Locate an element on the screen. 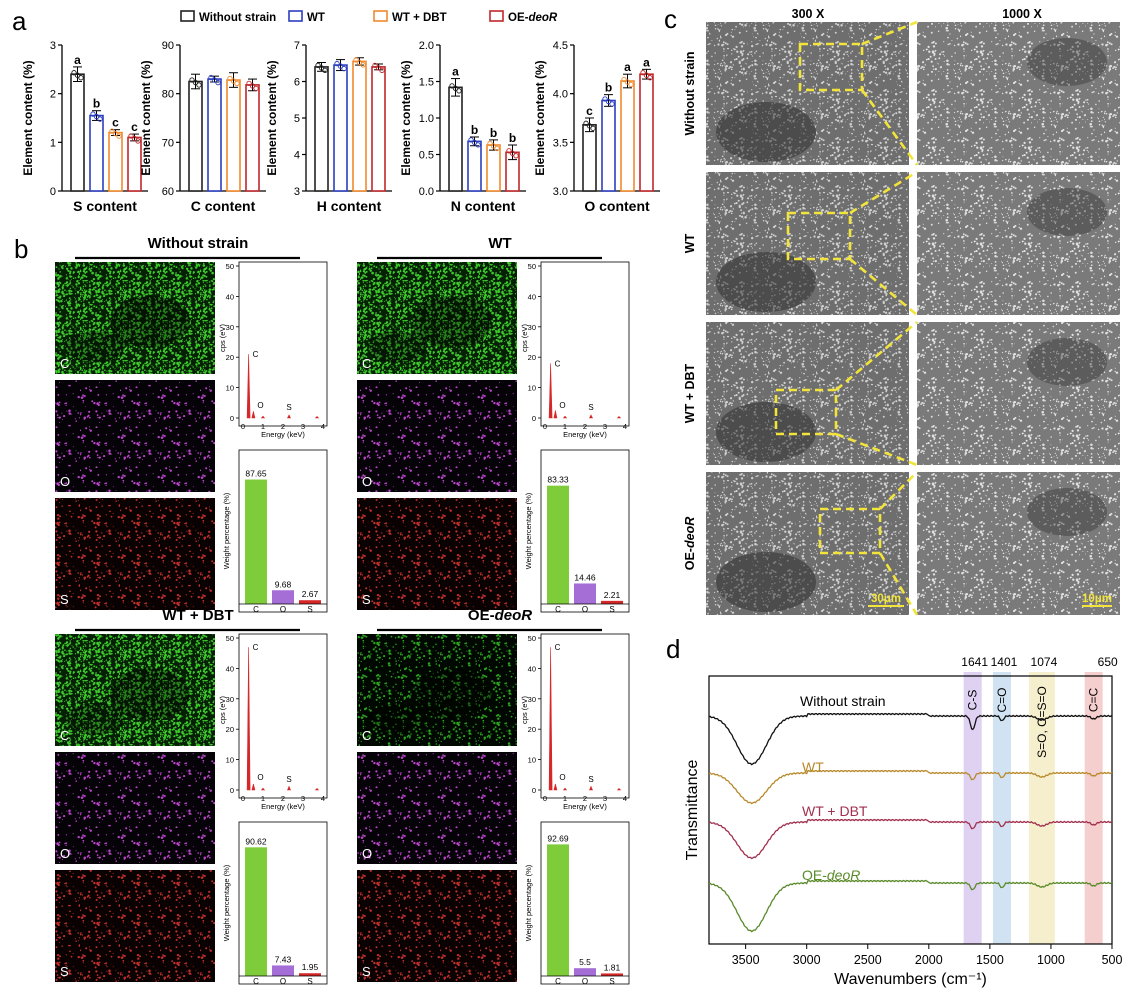 This screenshot has width=1138, height=1005. element-map-s is located at coordinates (437, 926).